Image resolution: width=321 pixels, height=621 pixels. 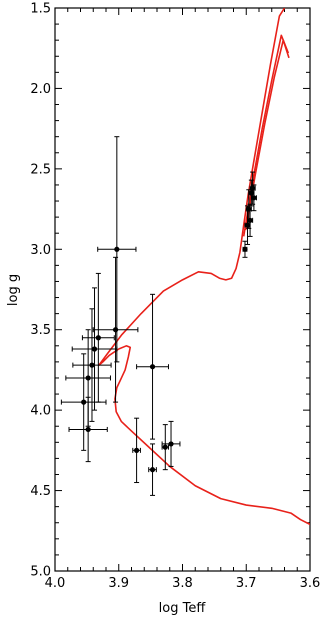 What do you see at coordinates (40, 9) in the screenshot?
I see `y-tick-label: 1.5` at bounding box center [40, 9].